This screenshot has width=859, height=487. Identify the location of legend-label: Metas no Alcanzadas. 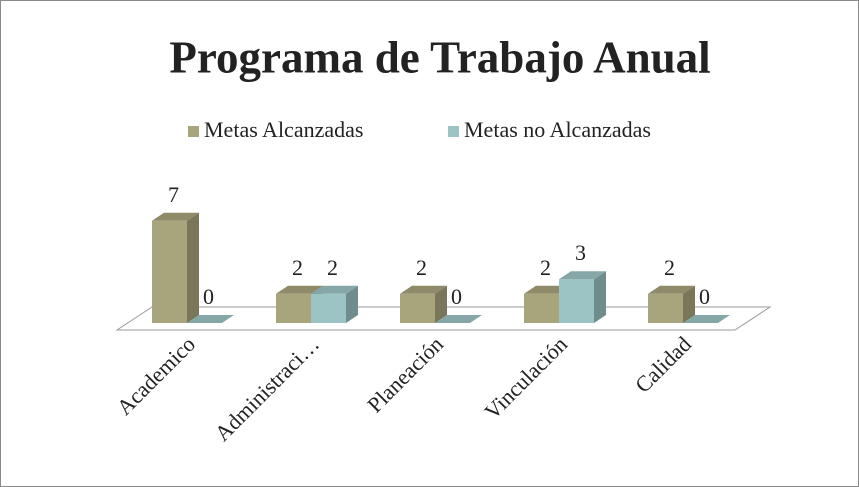
(557, 129).